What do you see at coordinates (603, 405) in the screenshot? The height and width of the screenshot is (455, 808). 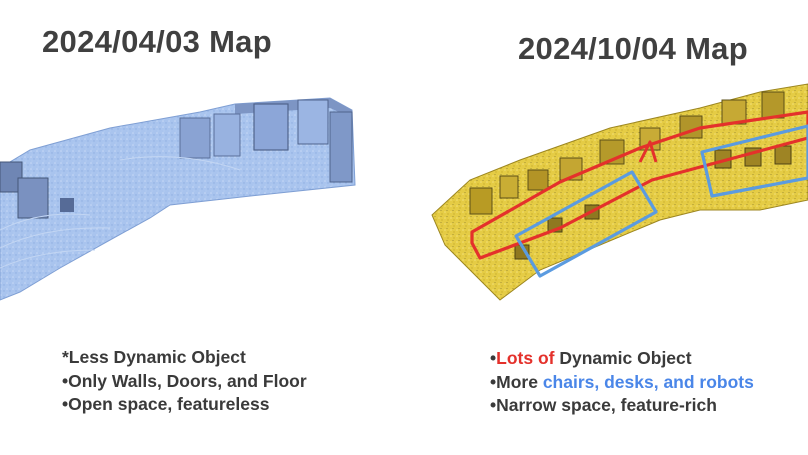 I see `right-bullet-3: •Narrow space, feature-rich` at bounding box center [603, 405].